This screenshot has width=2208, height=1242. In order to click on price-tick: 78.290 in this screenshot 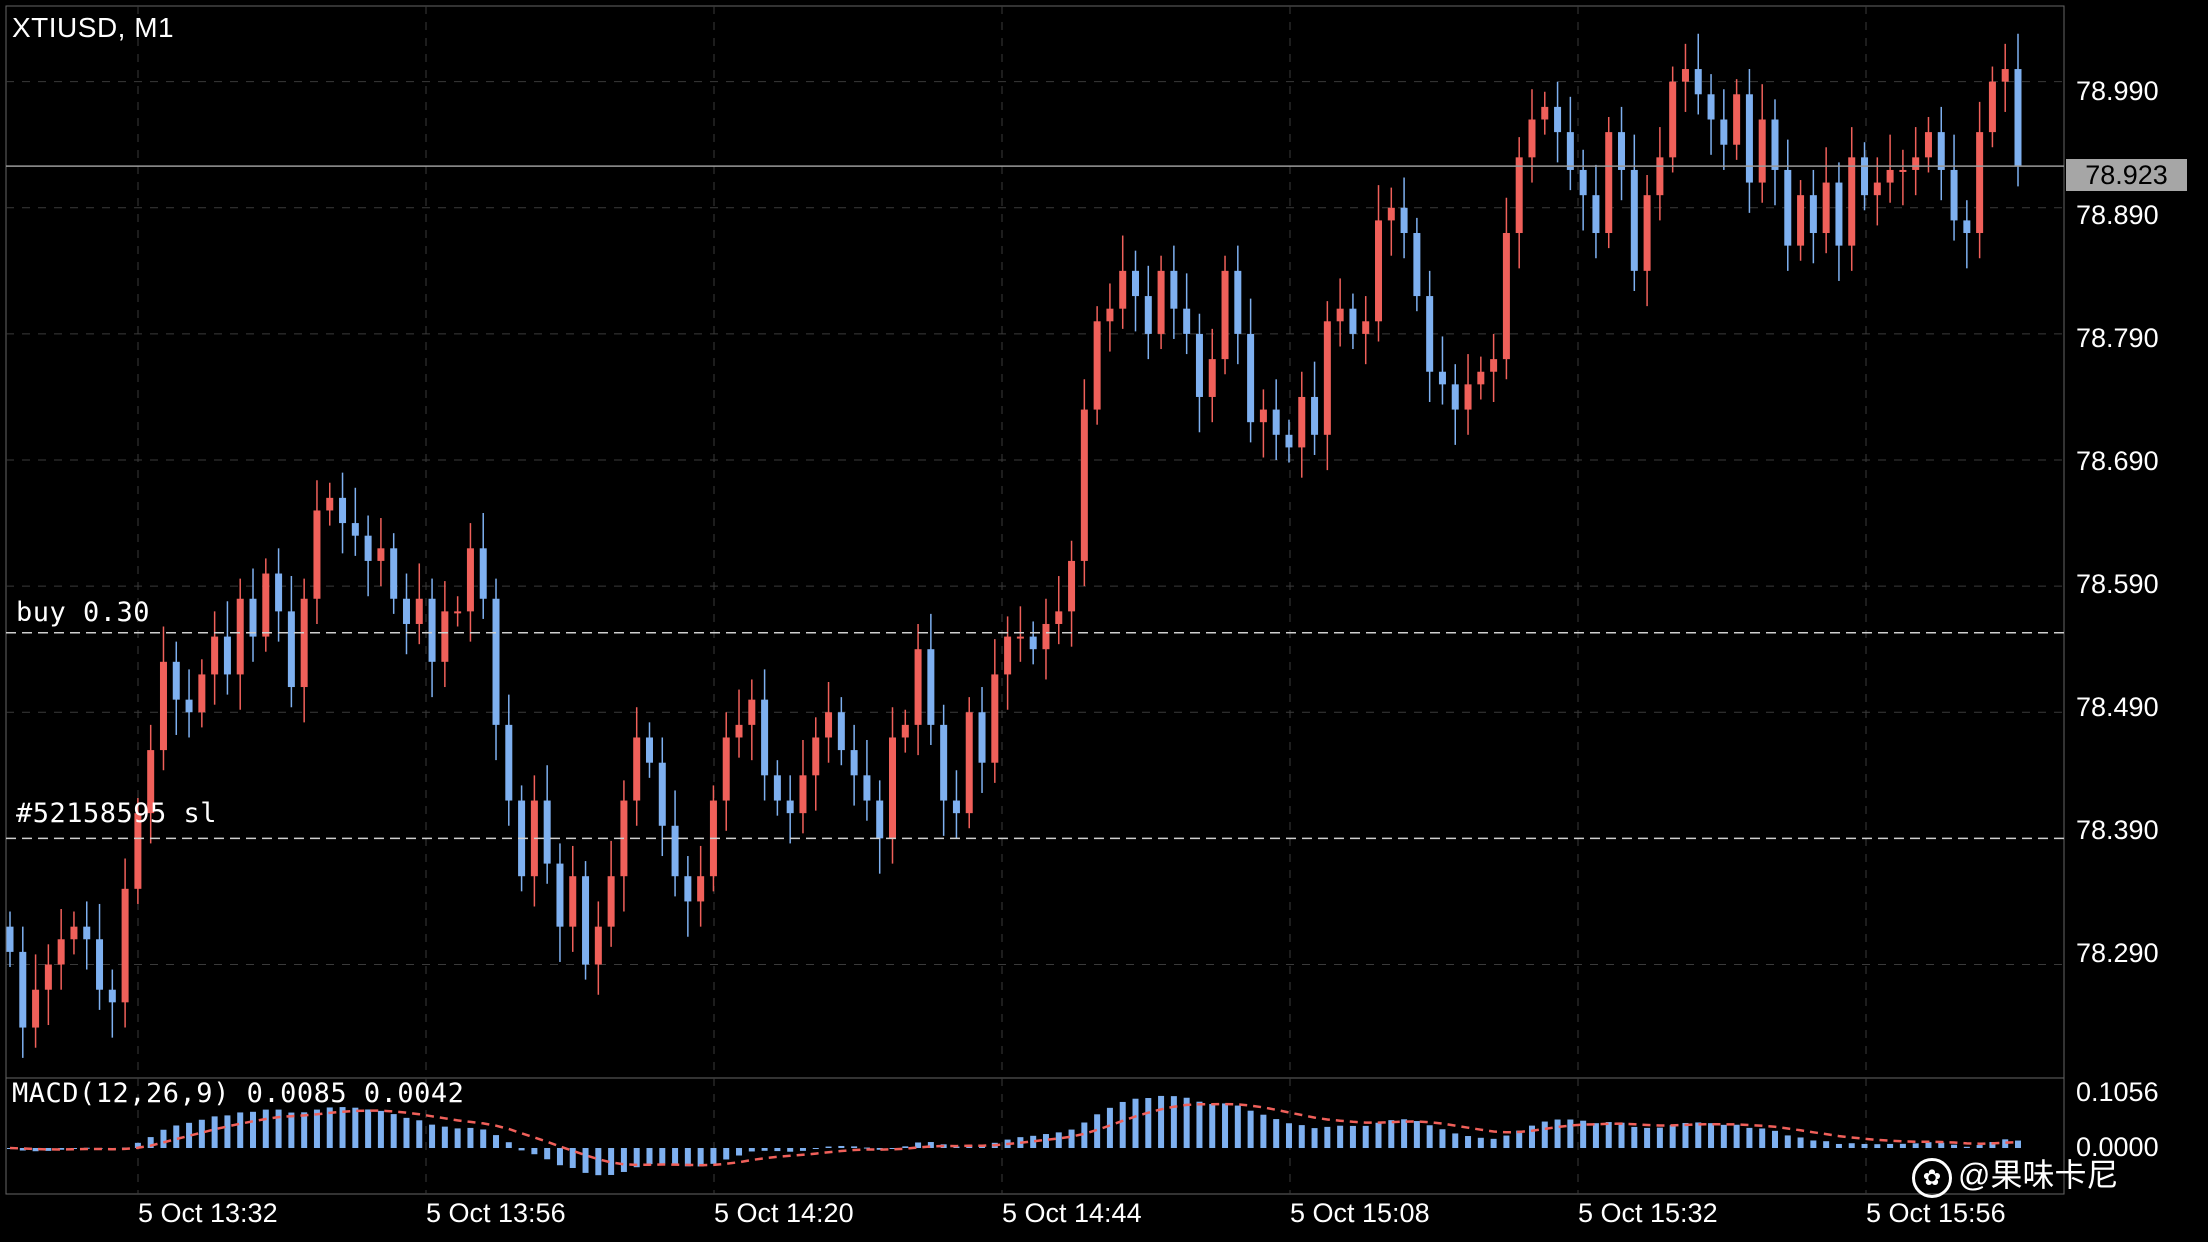, I will do `click(2117, 953)`.